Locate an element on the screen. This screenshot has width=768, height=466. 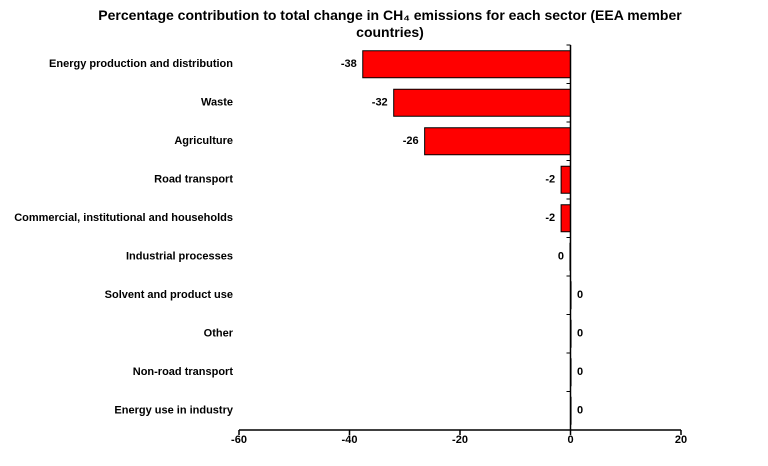
y-tick-label: Waste is located at coordinates (217, 103).